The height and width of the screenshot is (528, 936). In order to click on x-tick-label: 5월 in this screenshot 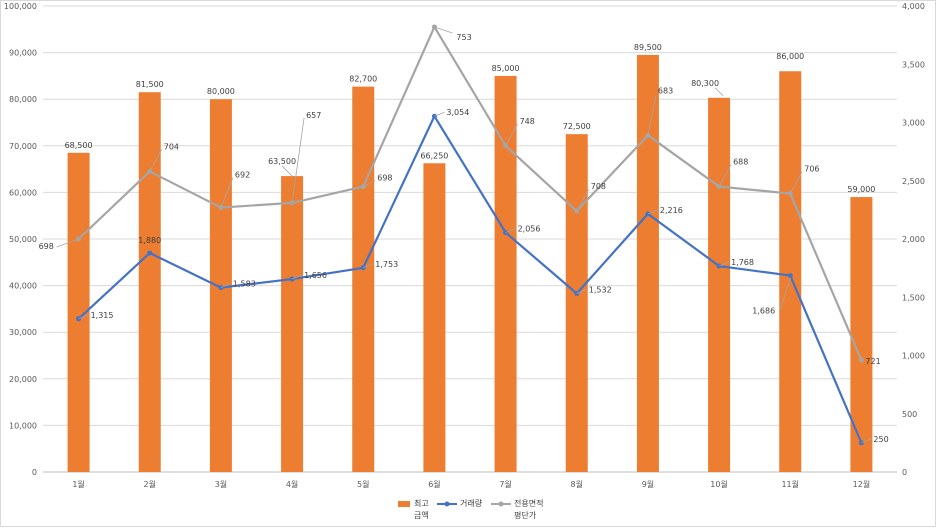, I will do `click(363, 484)`.